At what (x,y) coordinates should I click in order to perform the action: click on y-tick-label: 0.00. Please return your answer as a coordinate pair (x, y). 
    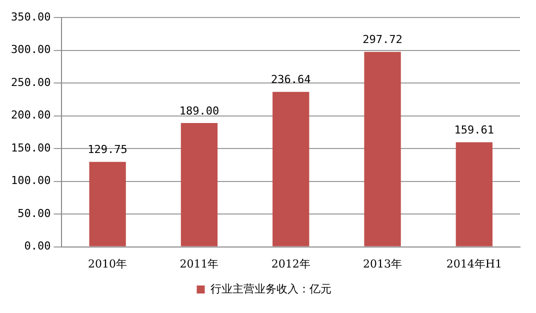
    Looking at the image, I should click on (37, 246).